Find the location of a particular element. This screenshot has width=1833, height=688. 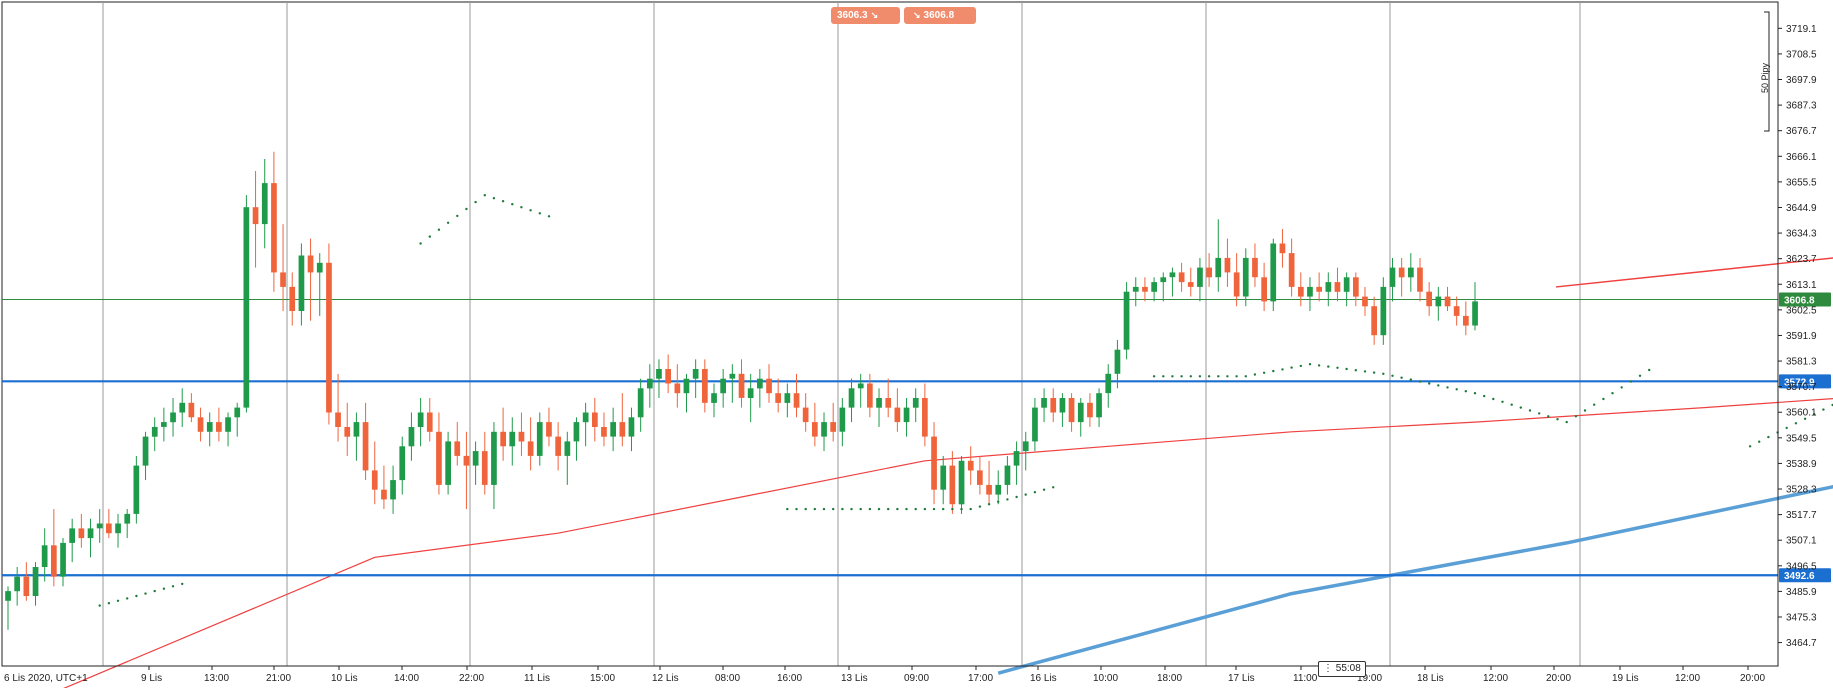

price-tick-label: 3538.9 is located at coordinates (1801, 464).